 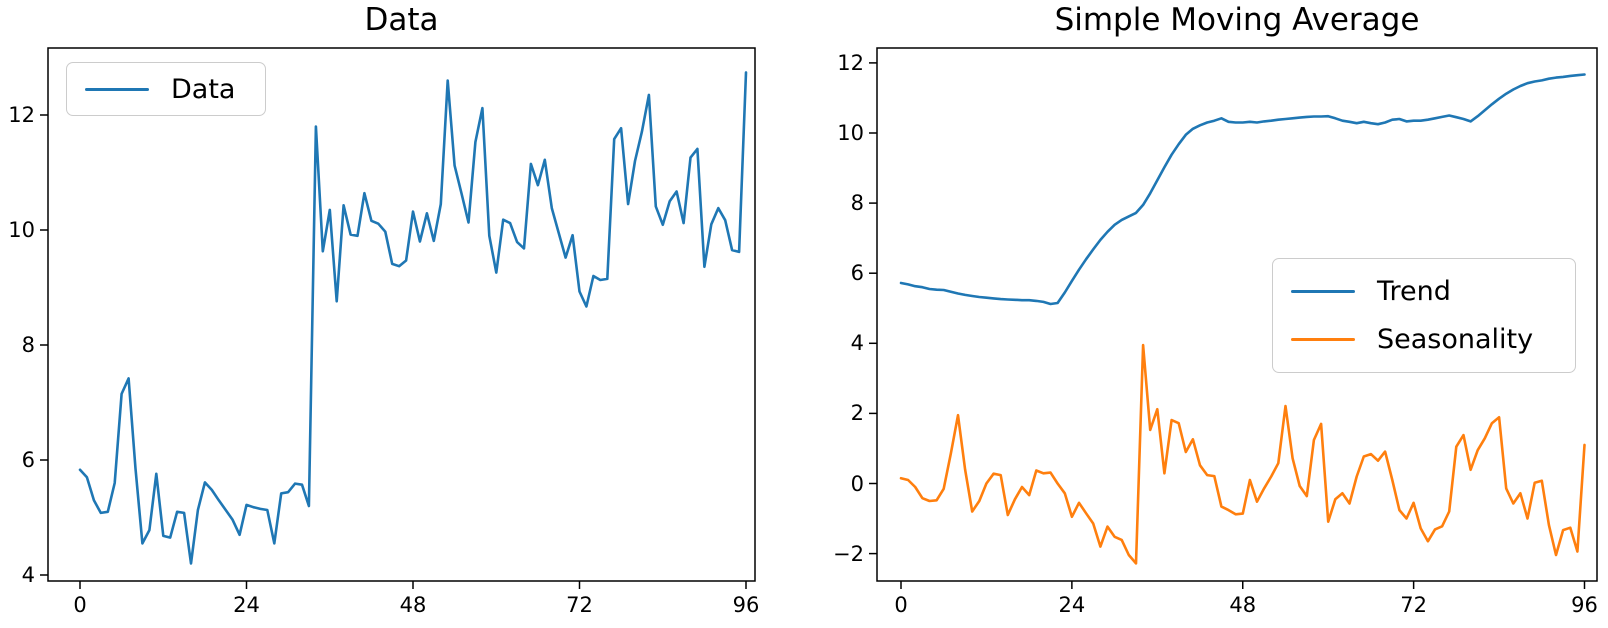 What do you see at coordinates (1414, 291) in the screenshot?
I see `legend-label-trend: Trend` at bounding box center [1414, 291].